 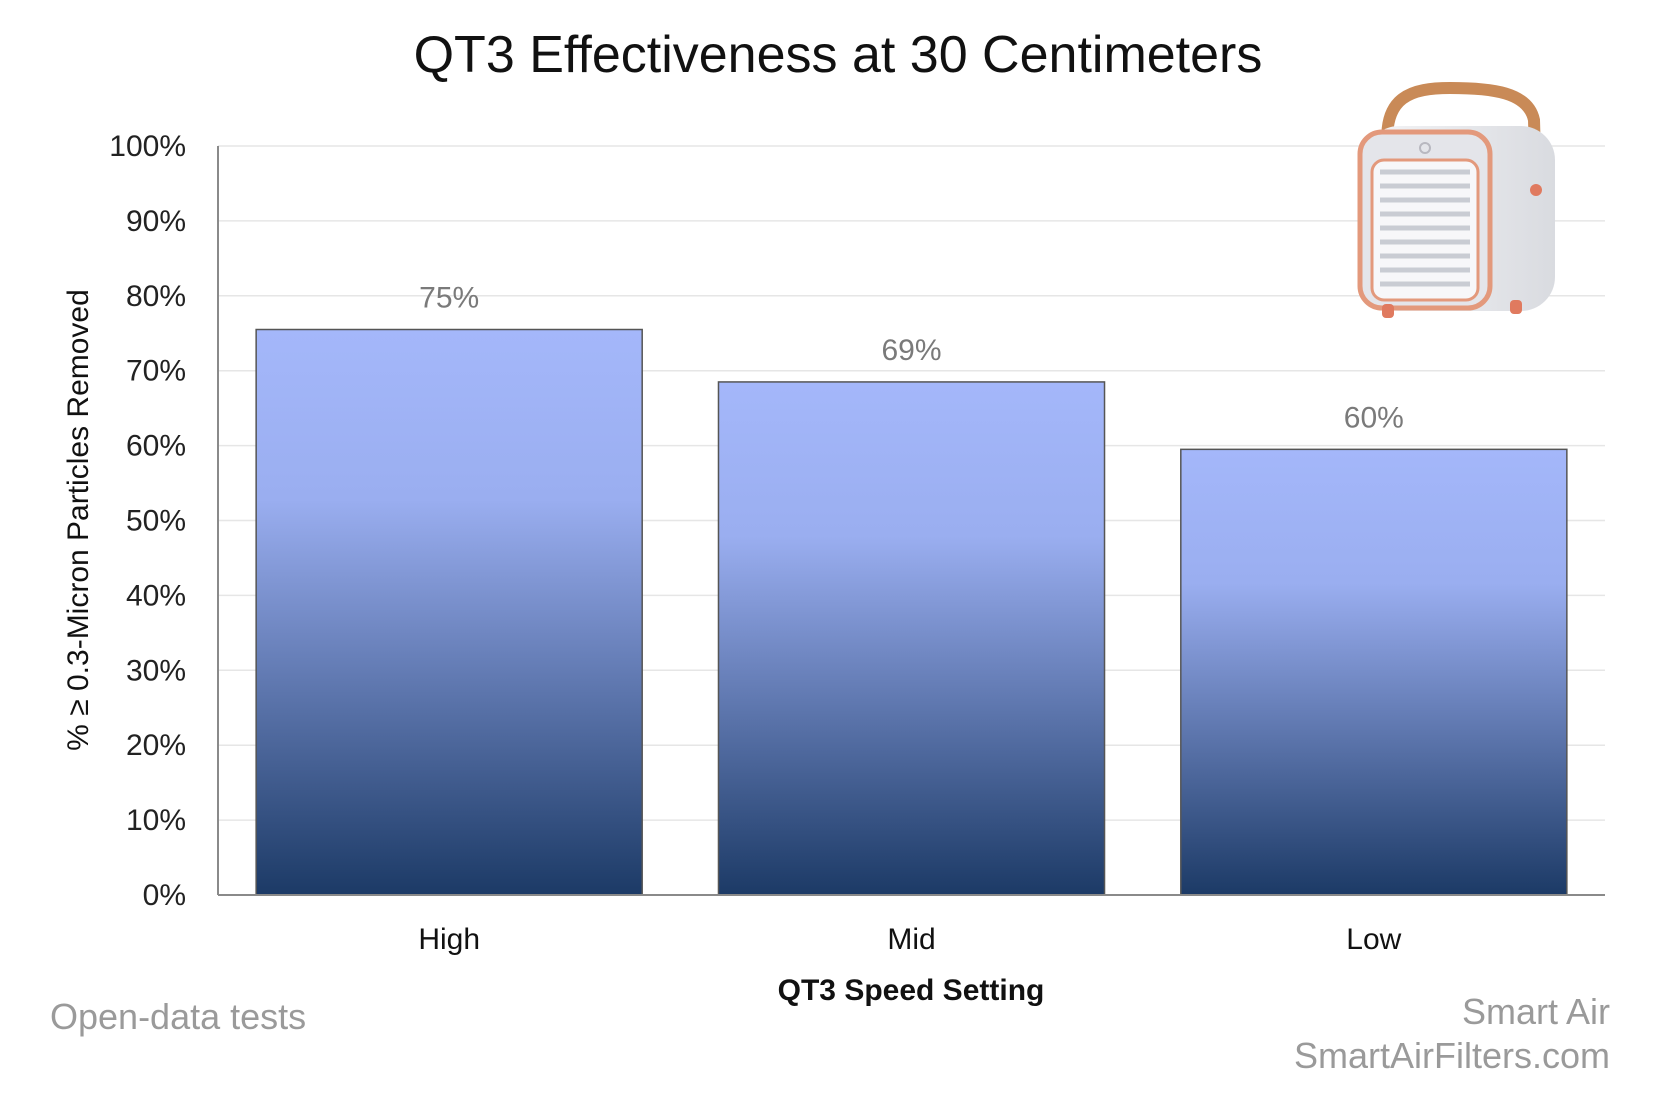 I want to click on y-tick-labels: 0% 10% 20% 30% 40% 50% 60% 70% 80% 90% 100%, so click(x=147, y=521).